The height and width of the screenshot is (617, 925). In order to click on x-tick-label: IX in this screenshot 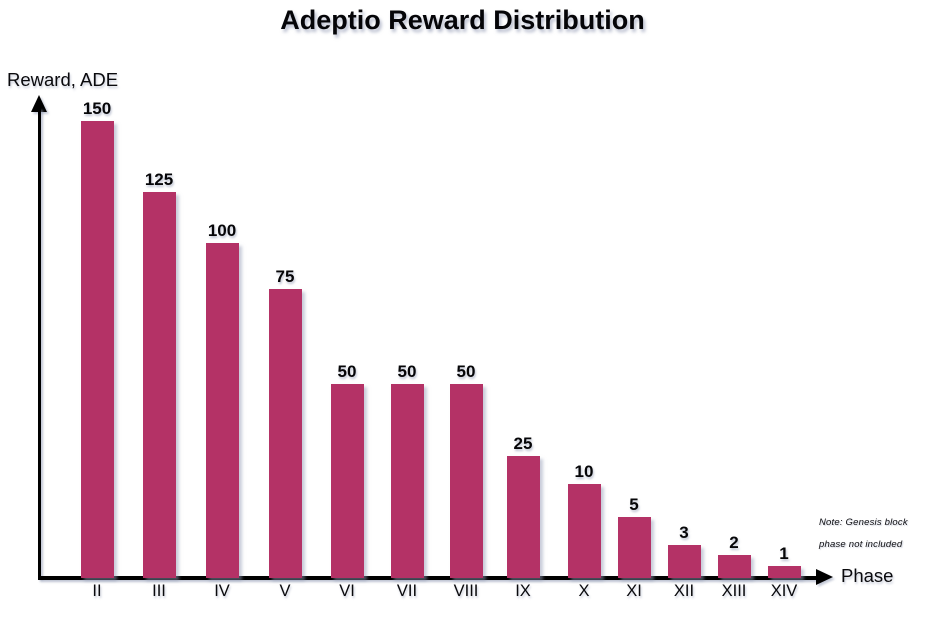, I will do `click(523, 591)`.